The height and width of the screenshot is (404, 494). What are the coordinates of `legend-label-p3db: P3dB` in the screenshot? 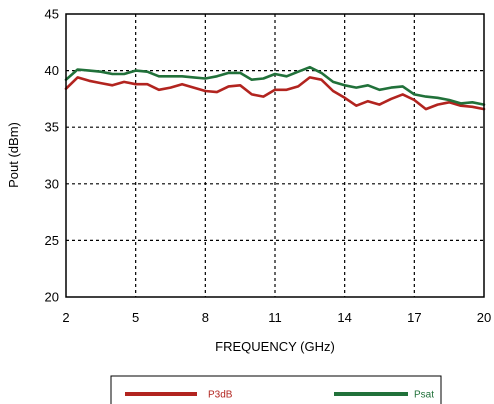 It's located at (220, 395).